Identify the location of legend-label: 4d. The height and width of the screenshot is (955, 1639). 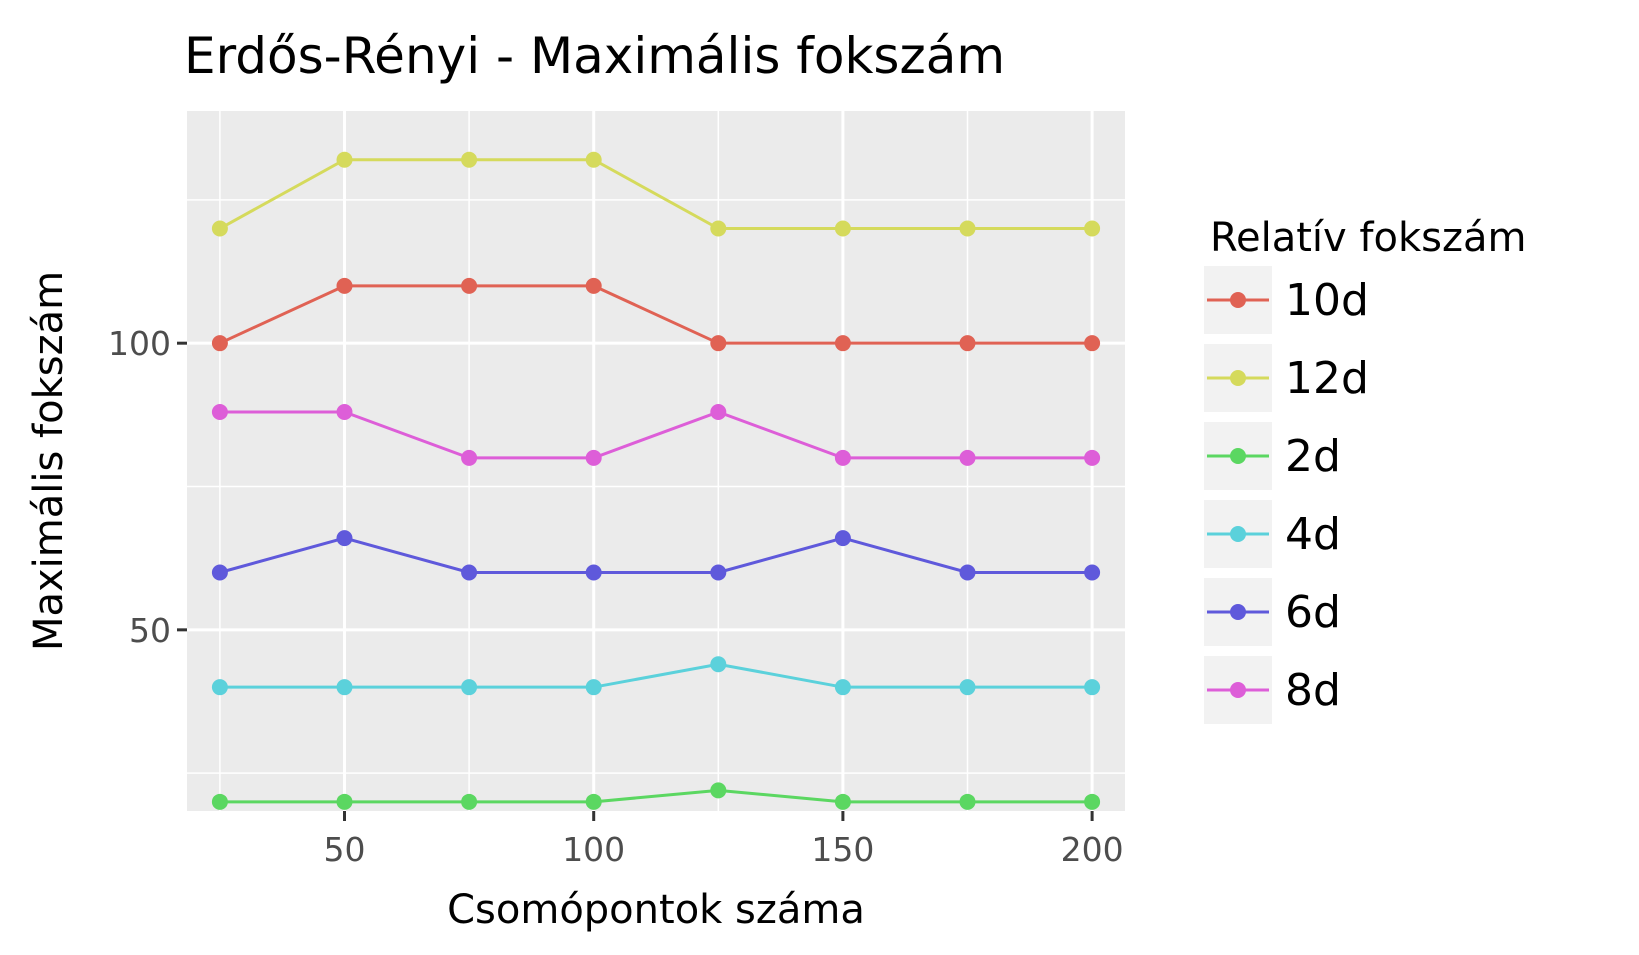
(1313, 534).